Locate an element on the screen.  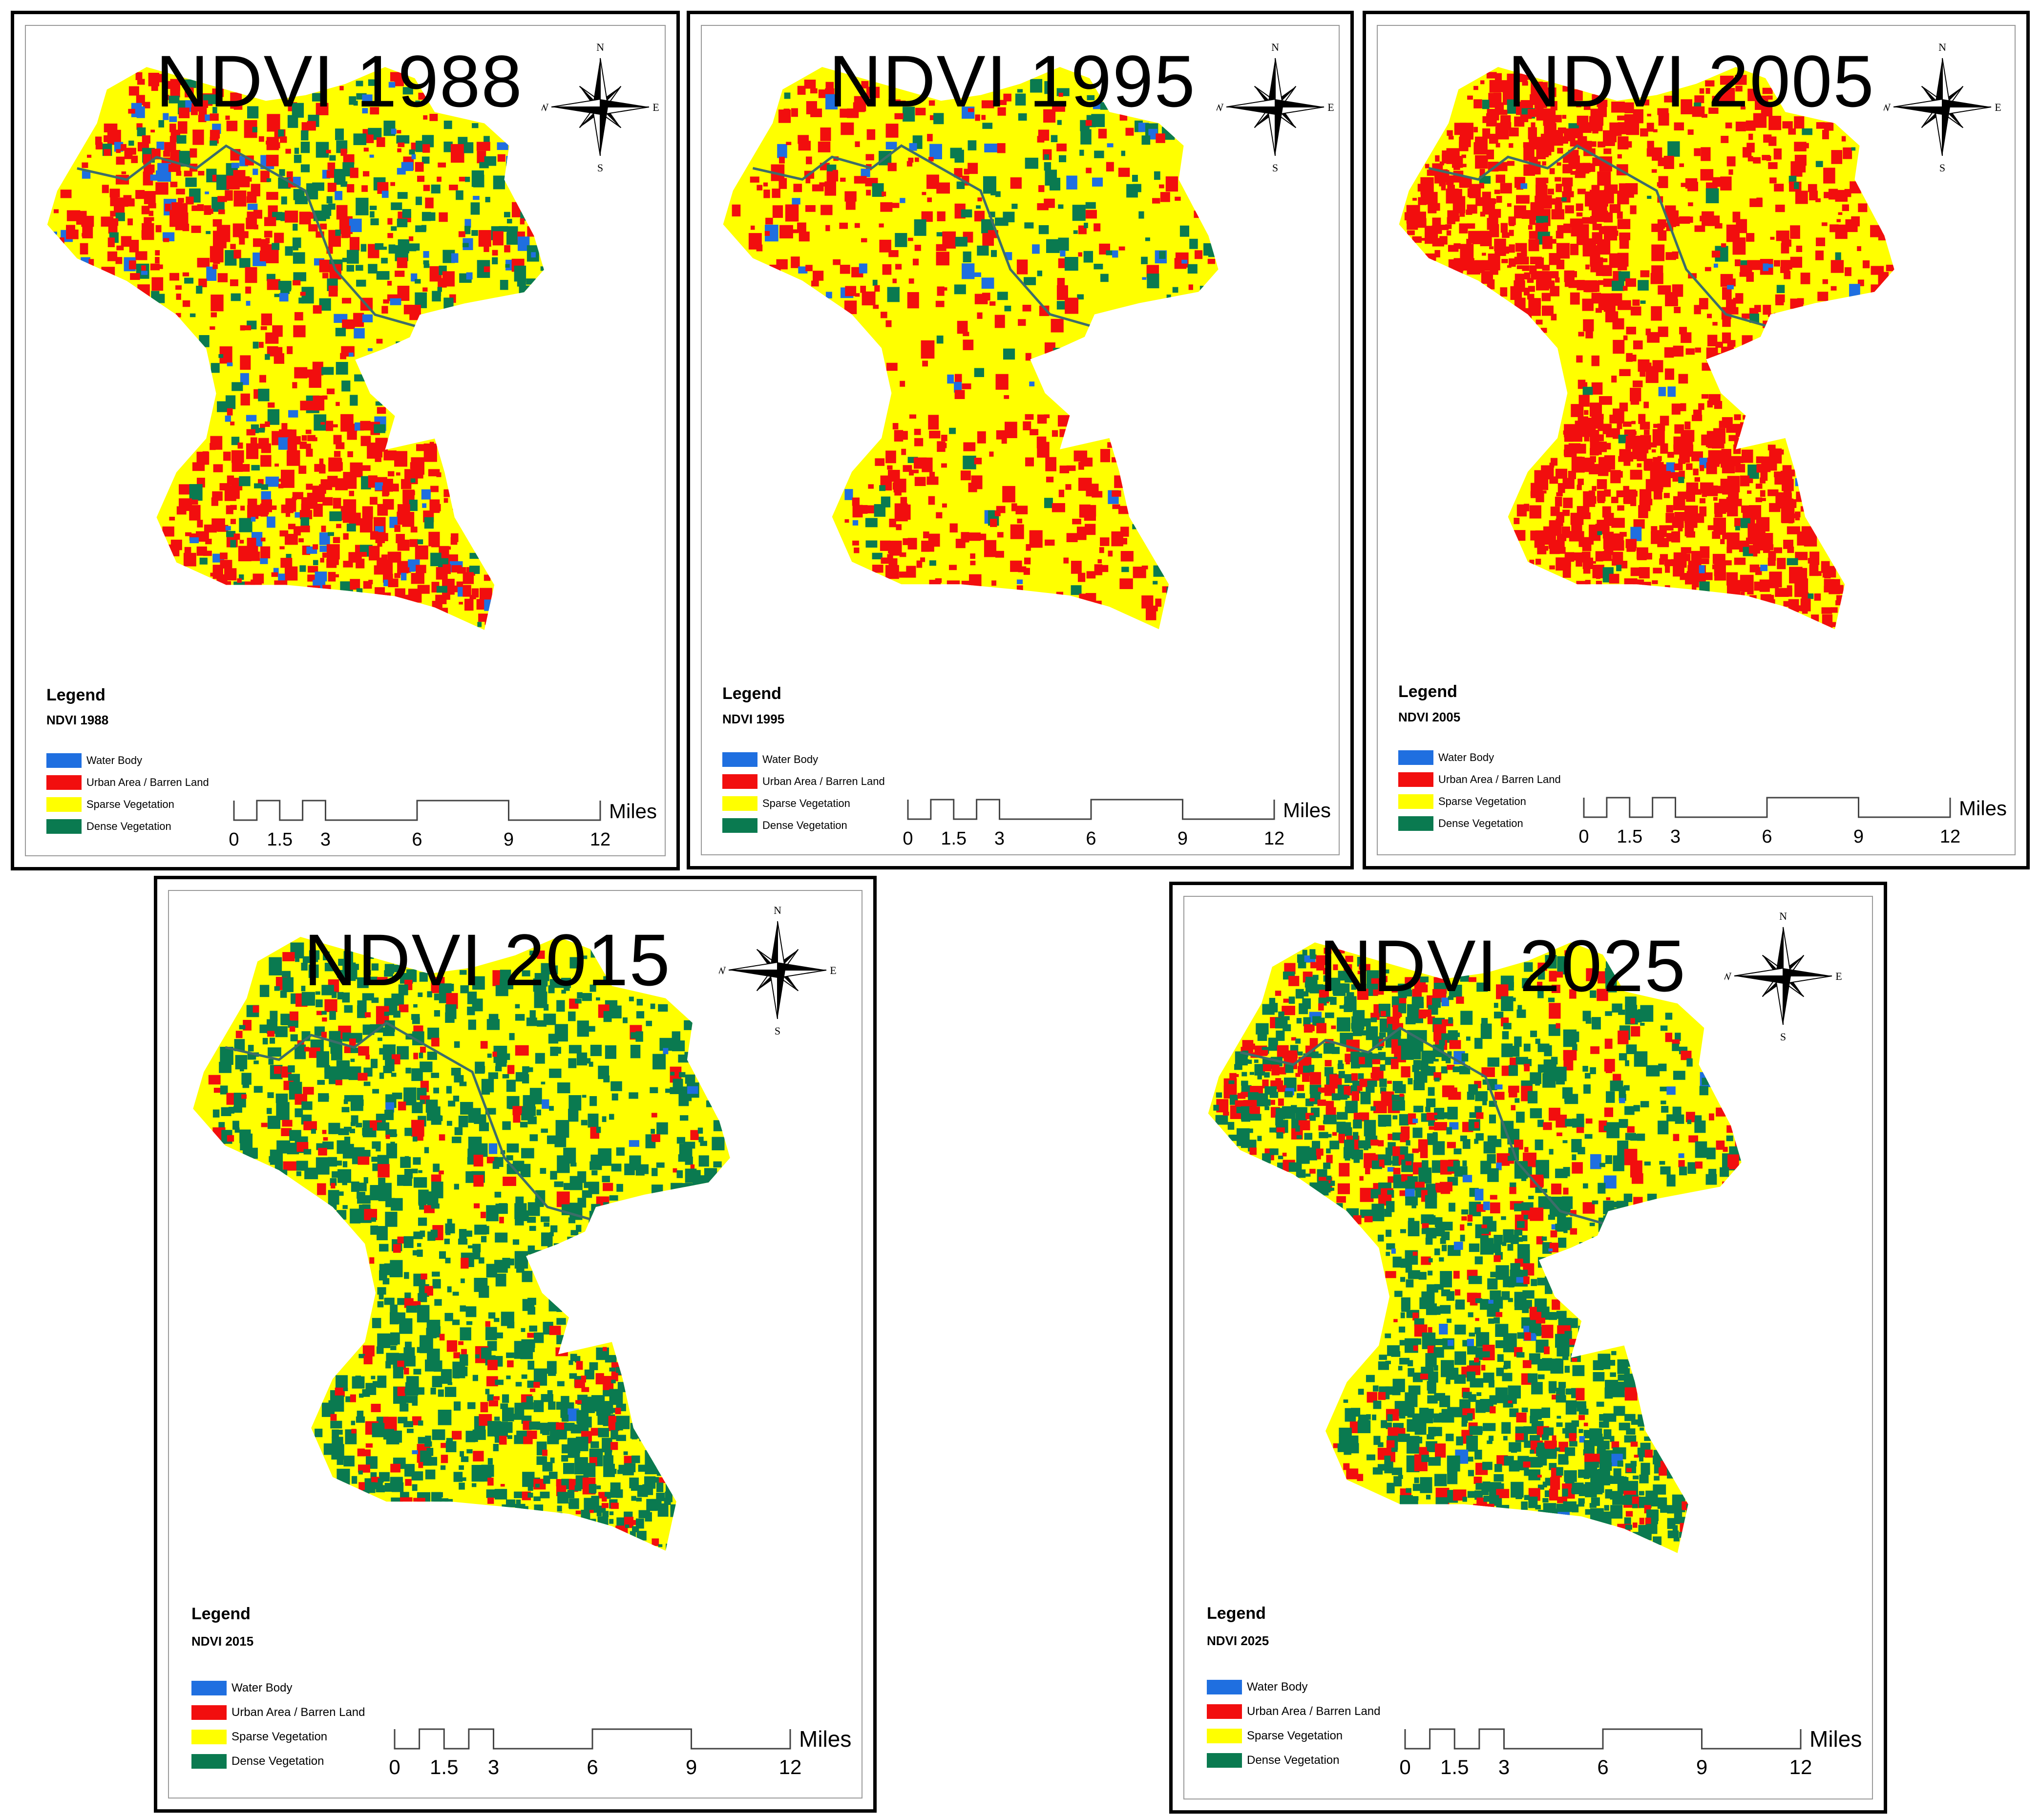
map-title: NDVI 1988 is located at coordinates (339, 81).